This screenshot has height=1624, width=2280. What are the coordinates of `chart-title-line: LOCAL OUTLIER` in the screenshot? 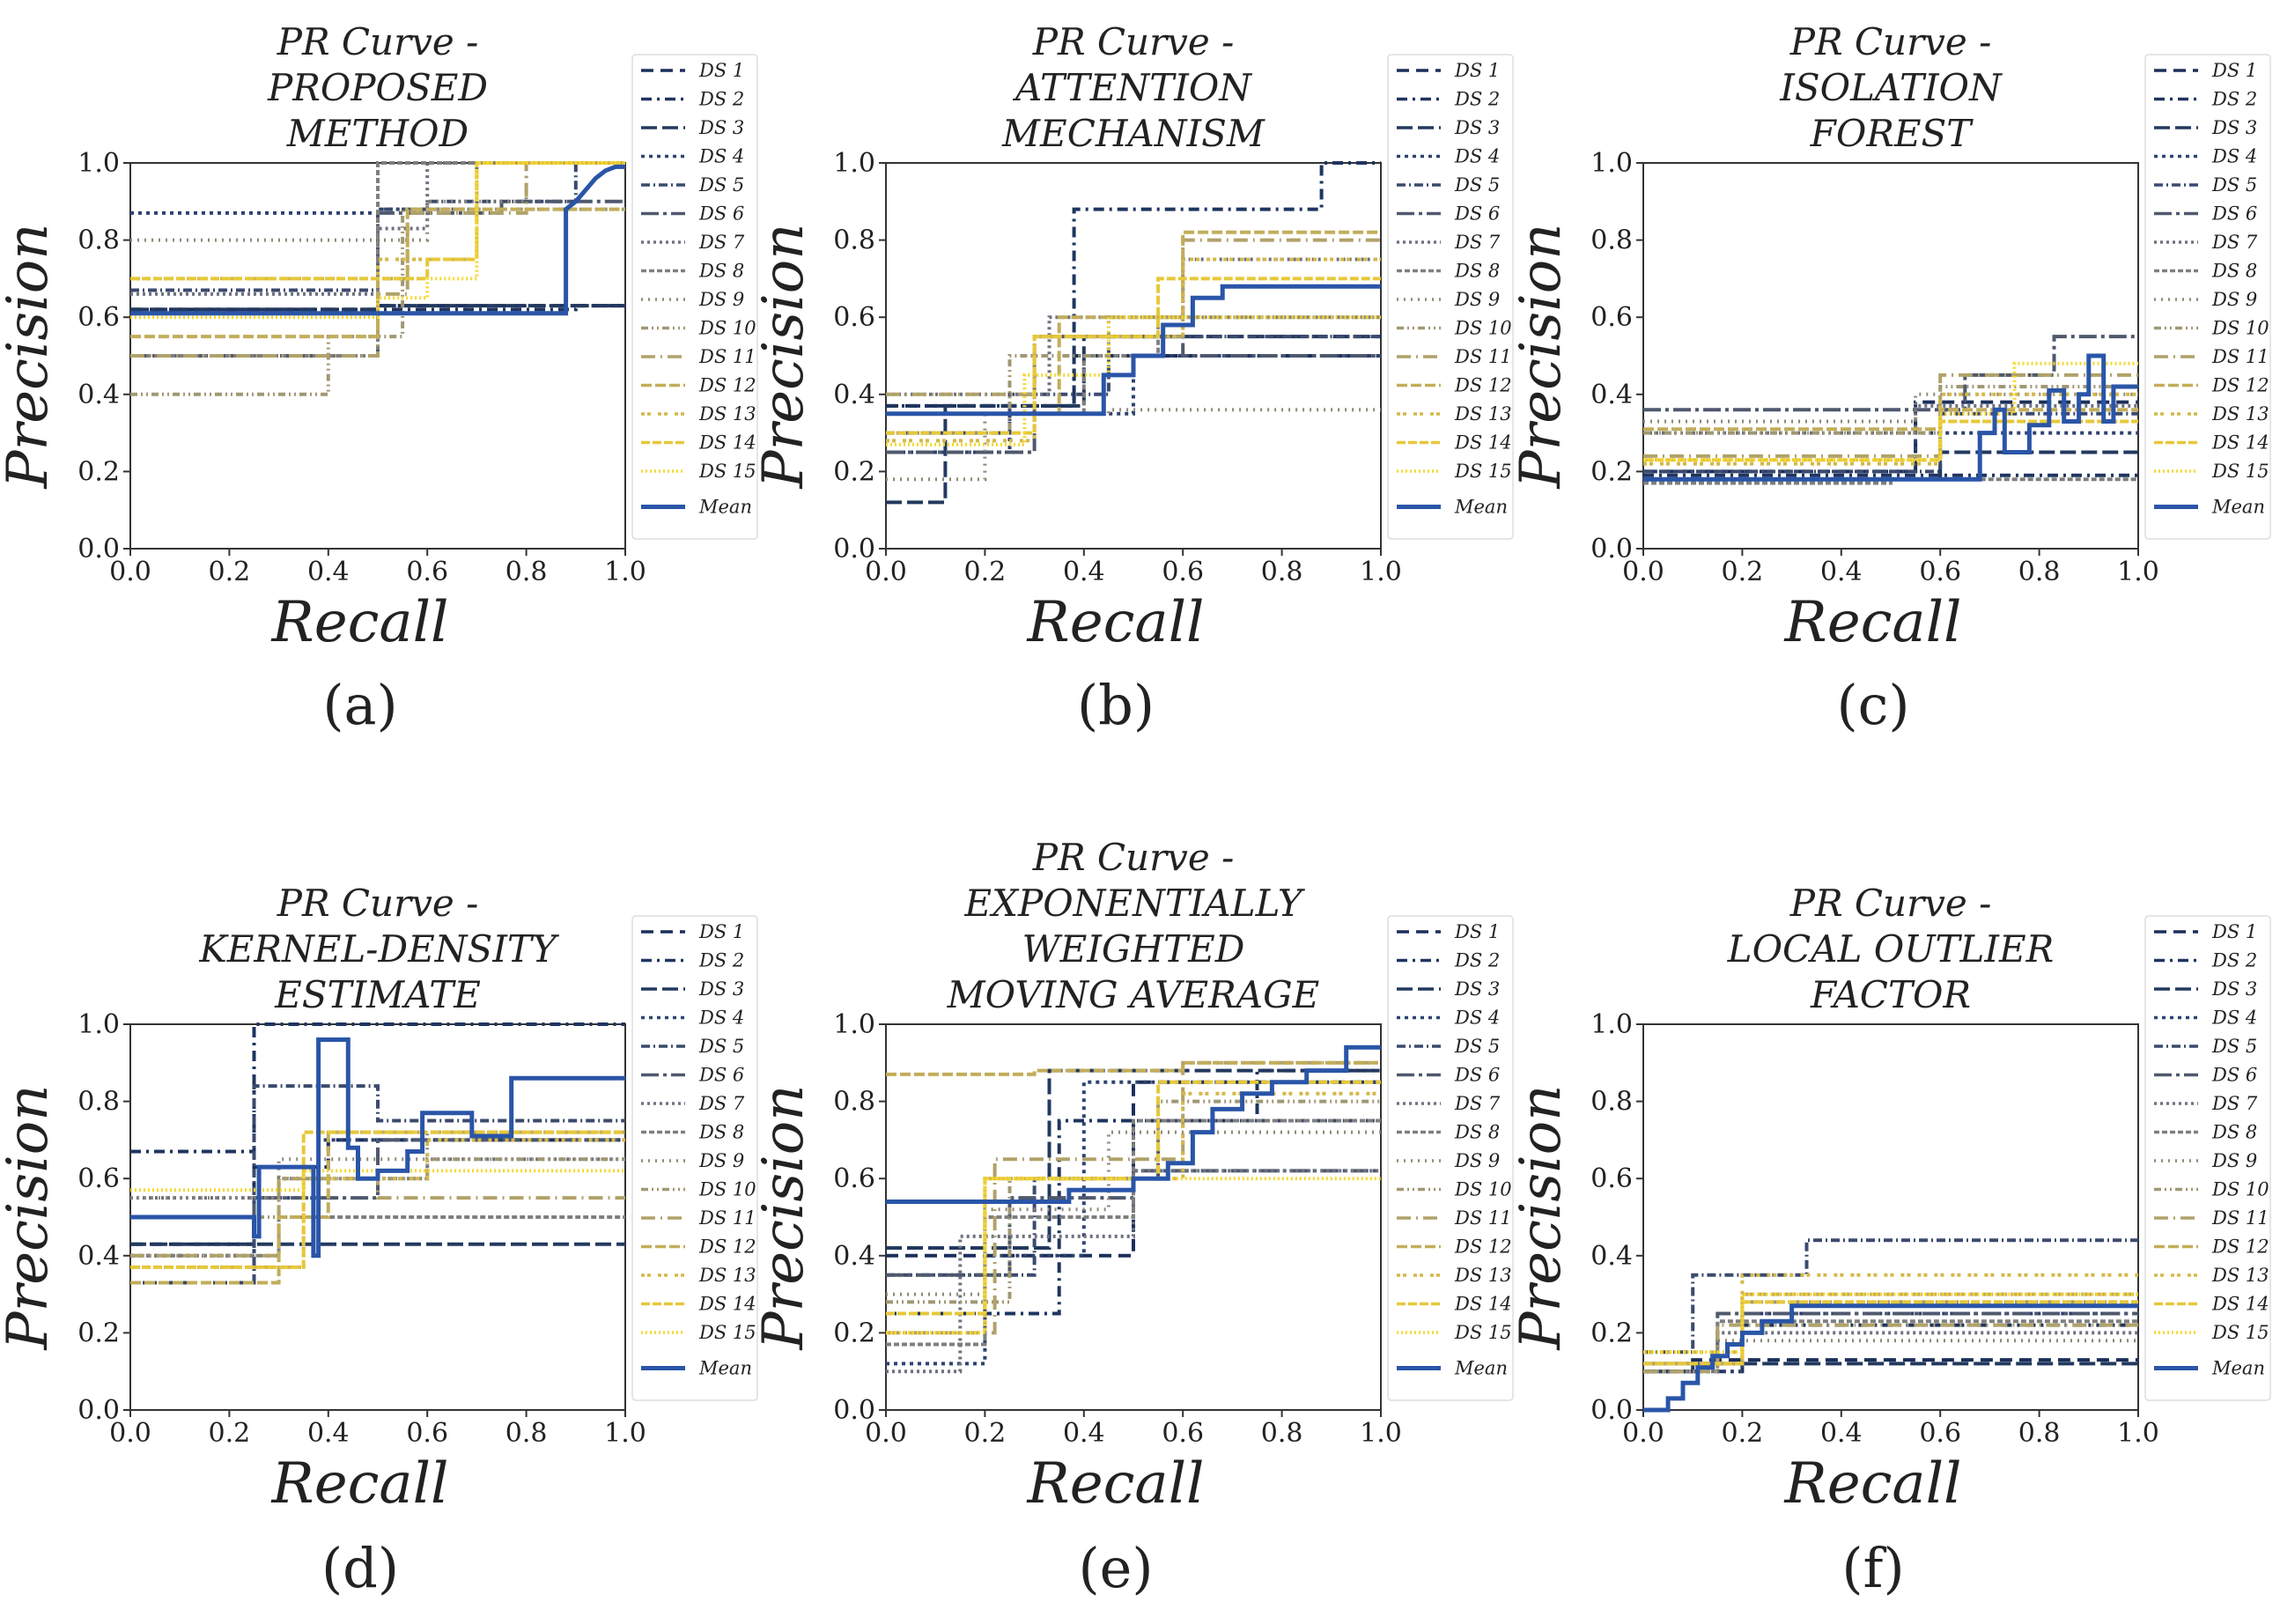 It's located at (1891, 949).